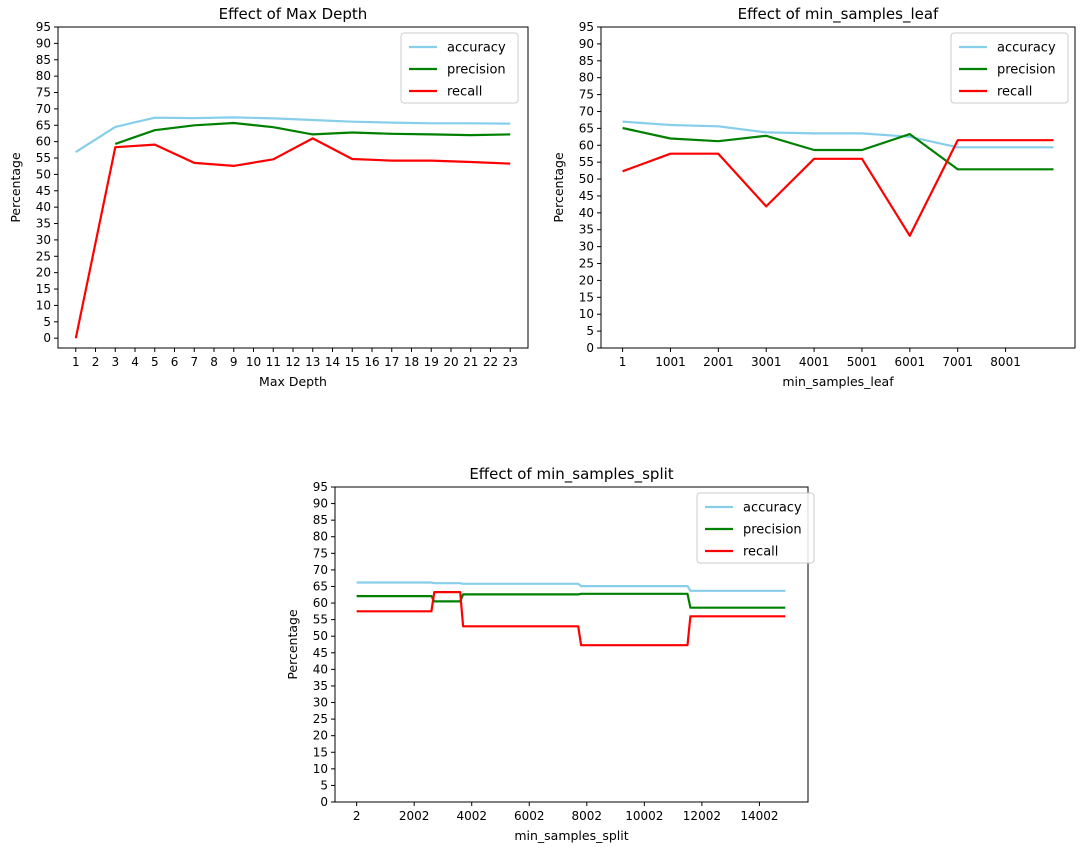 This screenshot has width=1087, height=855. Describe the element at coordinates (571, 474) in the screenshot. I see `chart-title: Effect of min_samples_split` at that location.